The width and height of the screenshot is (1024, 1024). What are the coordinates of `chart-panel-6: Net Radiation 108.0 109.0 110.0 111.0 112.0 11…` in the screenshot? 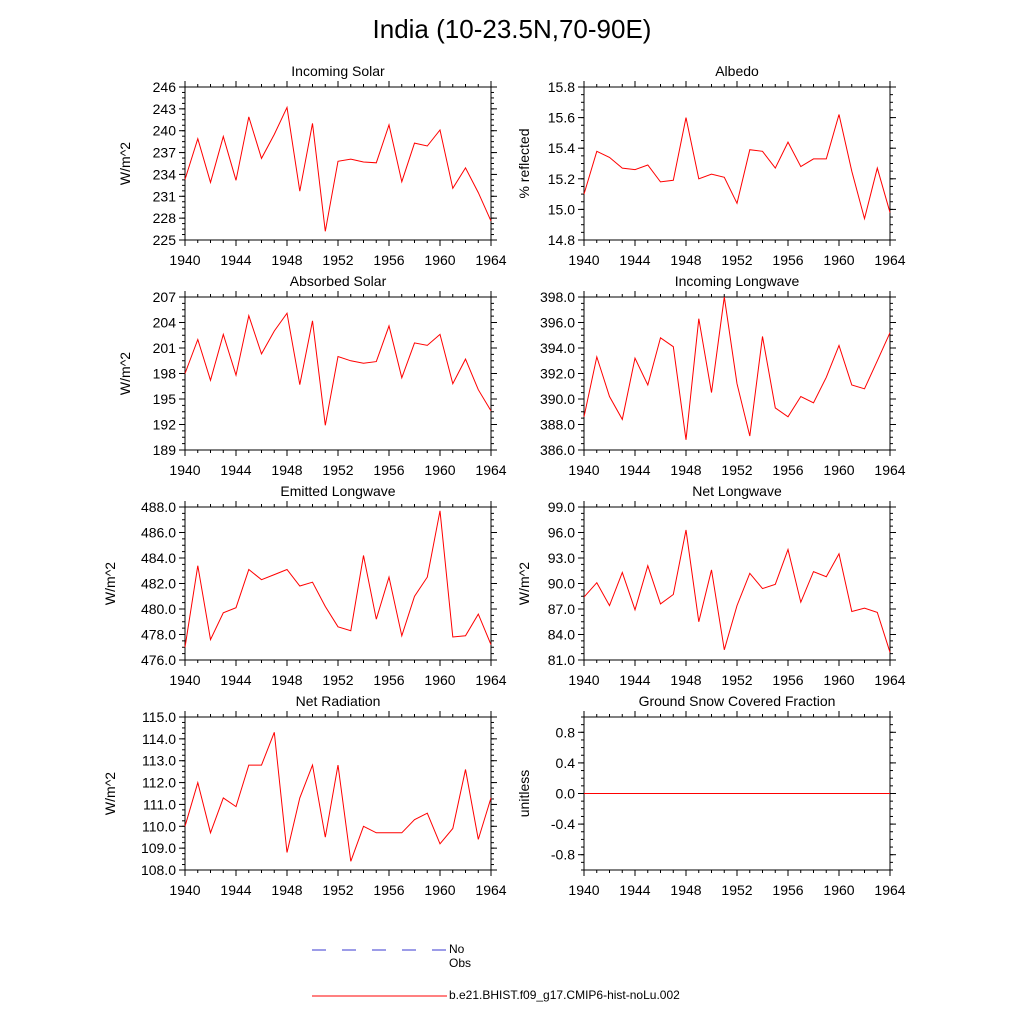 It's located at (304, 795).